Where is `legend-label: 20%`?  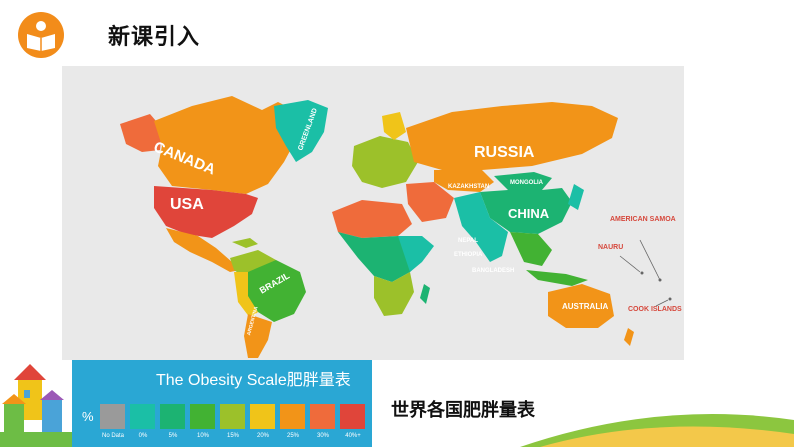 legend-label: 20% is located at coordinates (262, 436).